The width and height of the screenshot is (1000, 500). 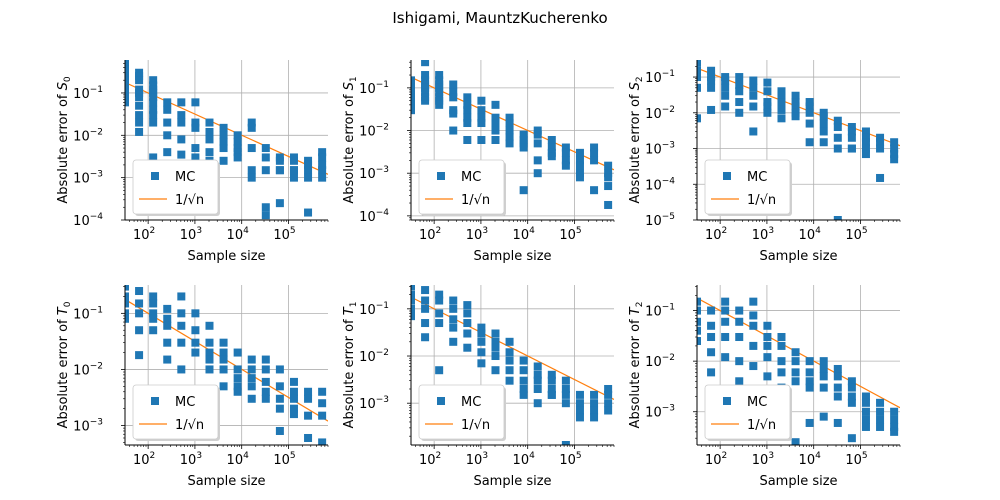 What do you see at coordinates (189, 200) in the screenshot?
I see `legend-ref-label: 1/√n` at bounding box center [189, 200].